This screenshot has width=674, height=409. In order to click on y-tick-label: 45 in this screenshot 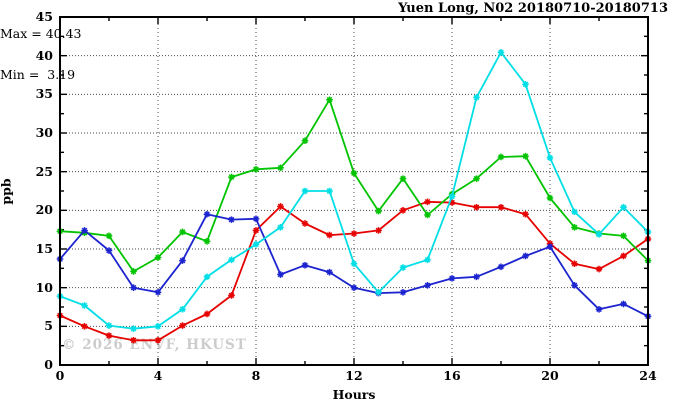, I will do `click(44, 16)`.